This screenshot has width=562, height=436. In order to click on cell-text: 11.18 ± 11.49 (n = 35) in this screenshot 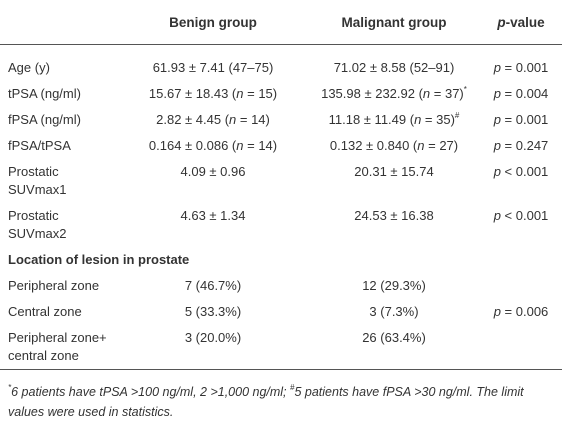, I will do `click(391, 119)`.